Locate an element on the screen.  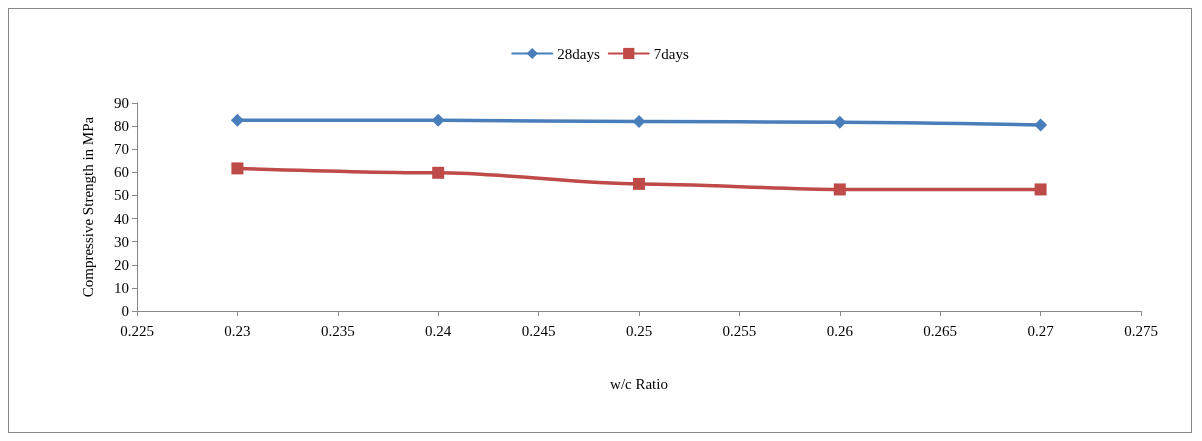
y-tick-label: 50 is located at coordinates (121, 195).